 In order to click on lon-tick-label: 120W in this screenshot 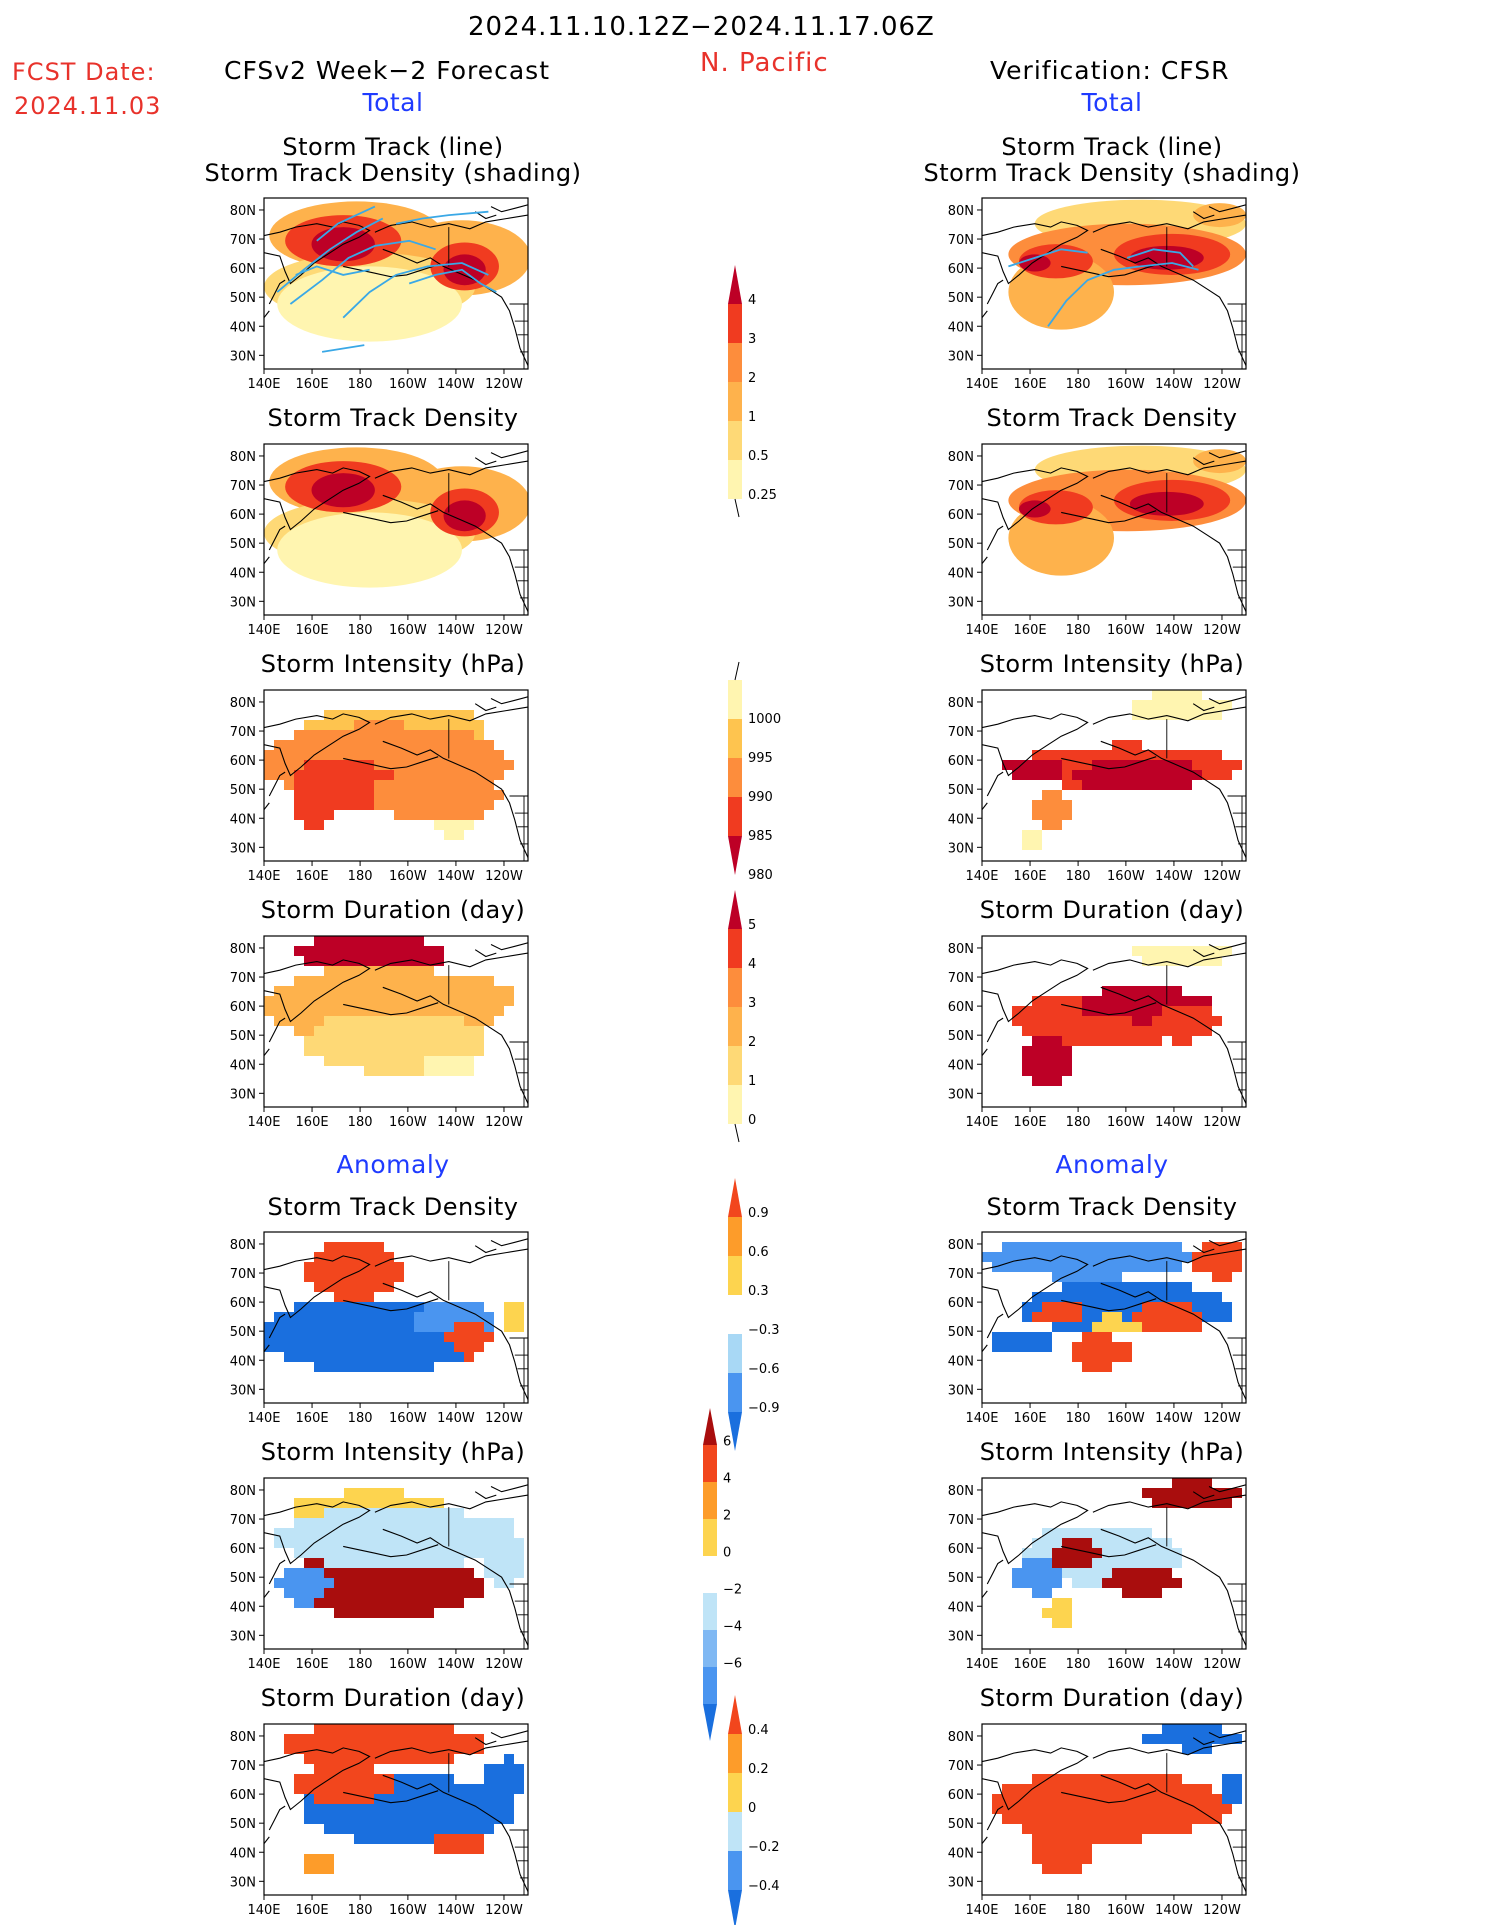, I will do `click(504, 876)`.